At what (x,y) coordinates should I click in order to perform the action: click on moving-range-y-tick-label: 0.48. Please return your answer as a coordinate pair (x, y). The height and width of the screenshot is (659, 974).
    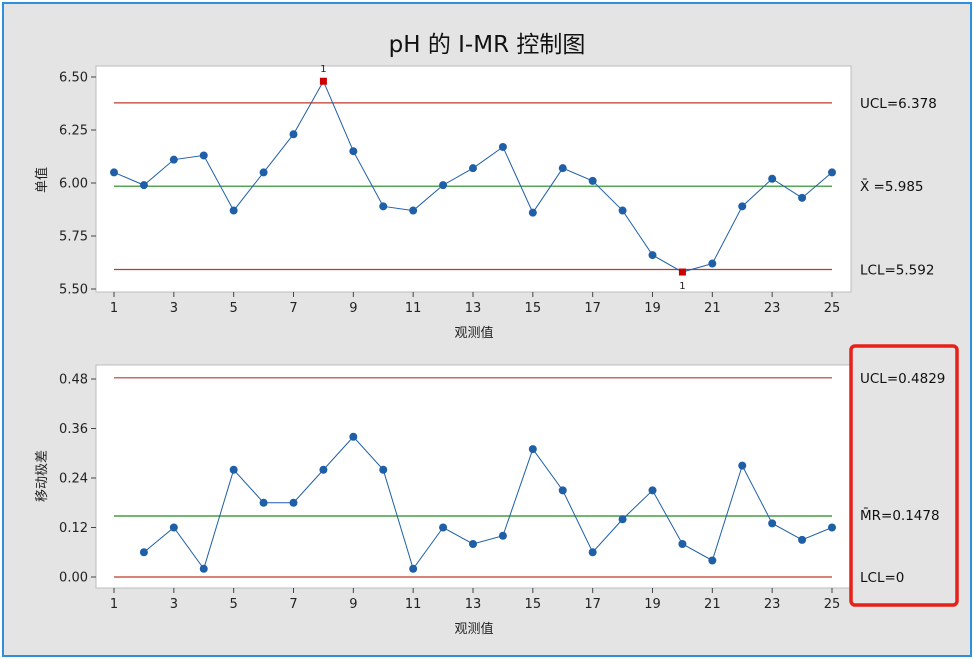
    Looking at the image, I should click on (73, 380).